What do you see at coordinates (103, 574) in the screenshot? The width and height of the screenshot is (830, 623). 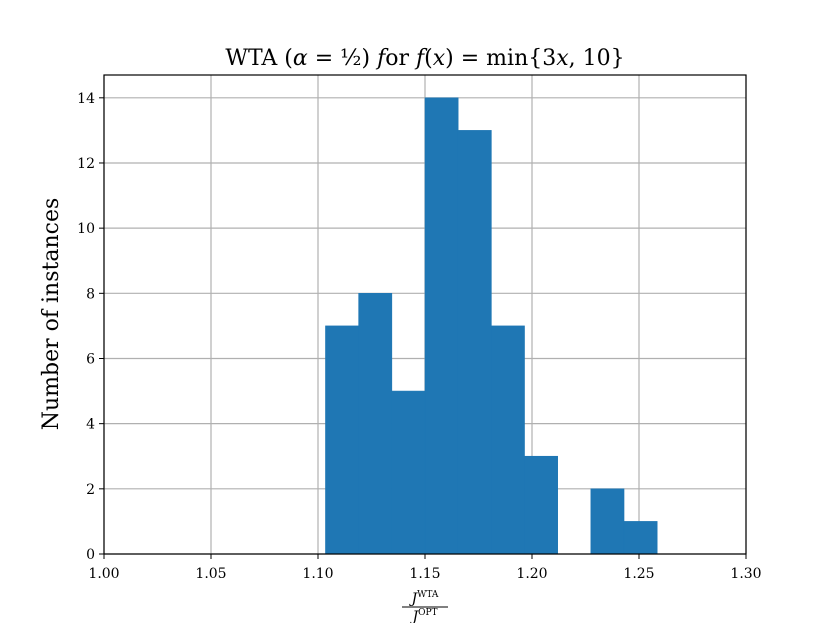 I see `x-tick-label: 1.00` at bounding box center [103, 574].